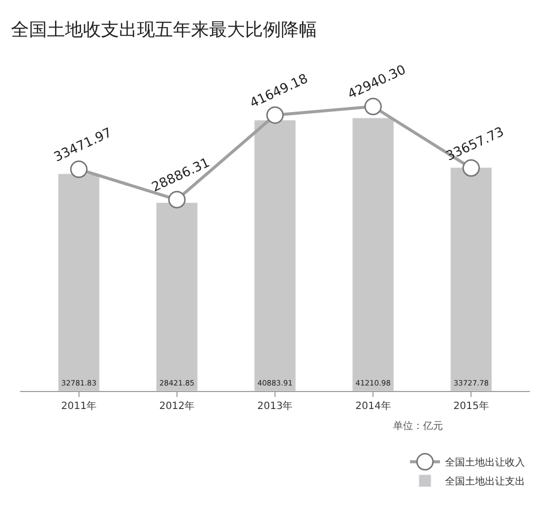 Image resolution: width=550 pixels, height=511 pixels. Describe the element at coordinates (79, 406) in the screenshot. I see `x-tick-label: 2011年` at that location.